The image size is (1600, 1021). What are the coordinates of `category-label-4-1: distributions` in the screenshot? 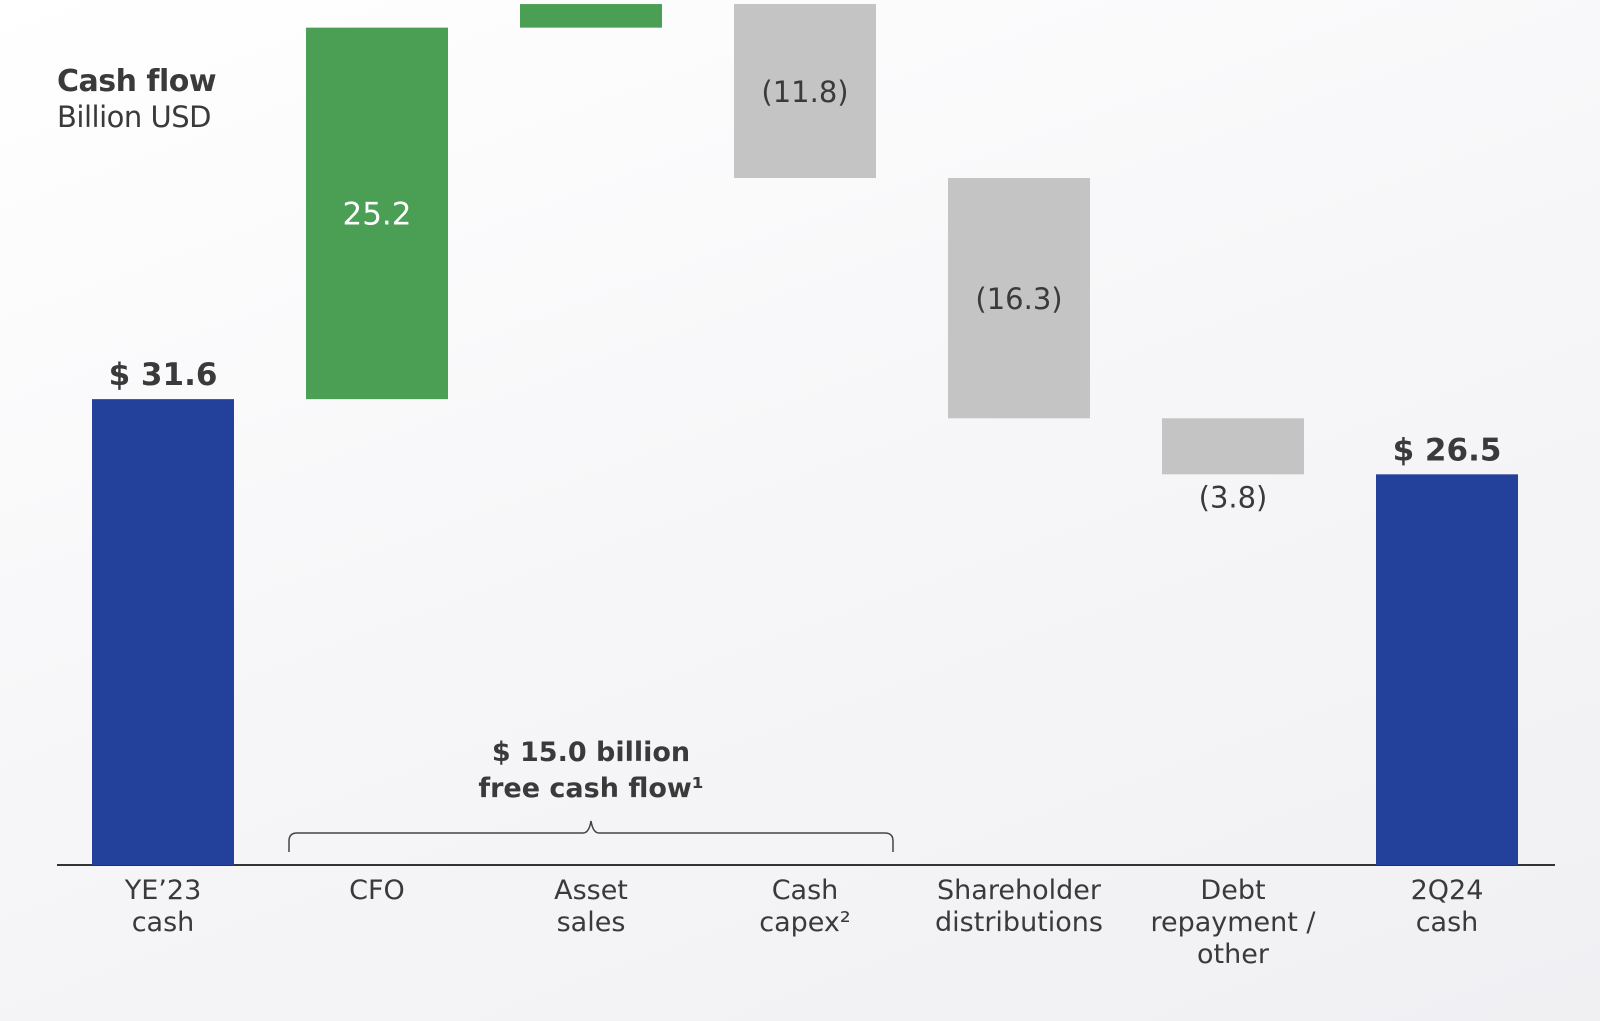 It's located at (1019, 922).